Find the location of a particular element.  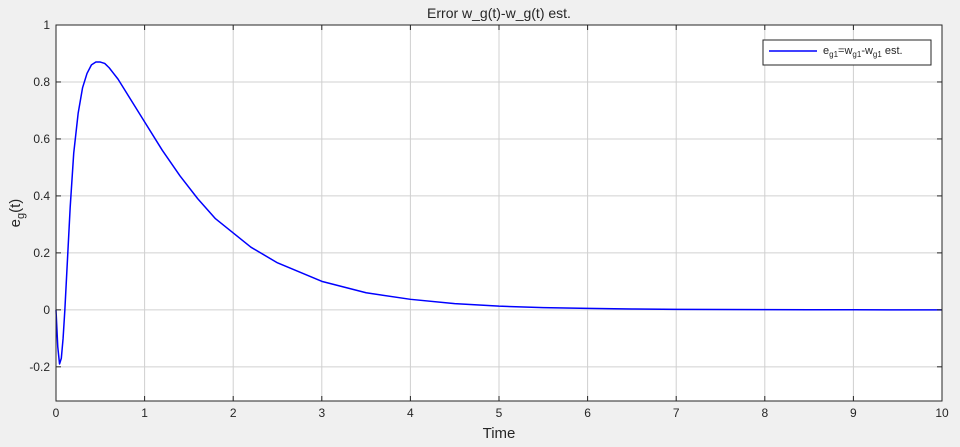

legend-part: =w is located at coordinates (845, 51).